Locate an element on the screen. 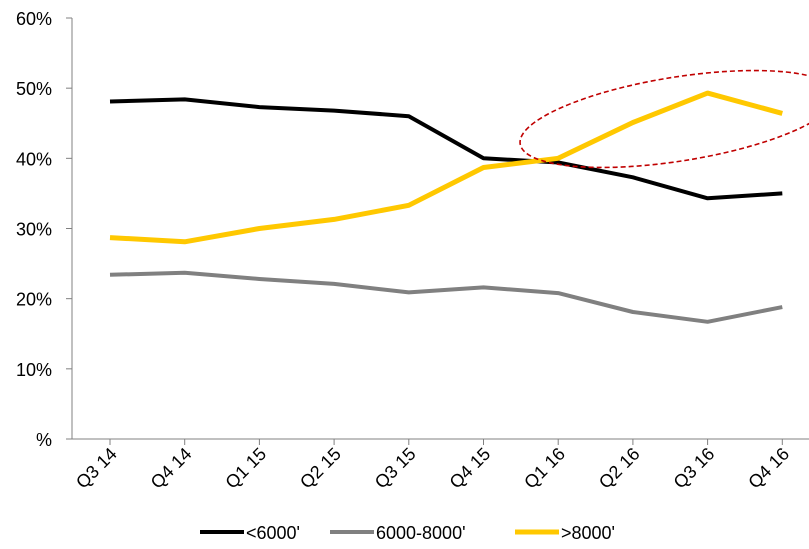  y-tick-label: 60% is located at coordinates (34, 19).